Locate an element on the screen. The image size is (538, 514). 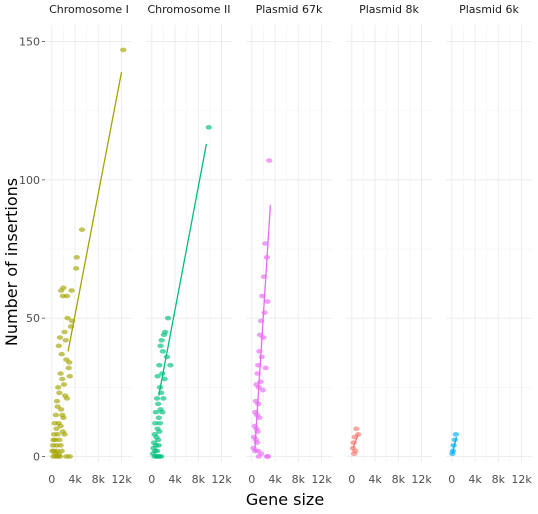
y-tick-label: 0 is located at coordinates (36, 456).